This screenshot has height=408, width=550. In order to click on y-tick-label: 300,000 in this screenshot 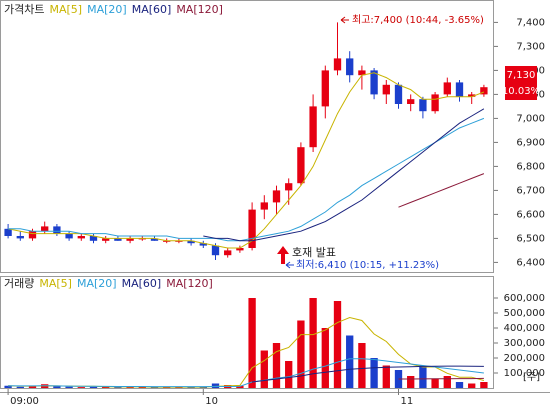, I will do `click(524, 343)`.